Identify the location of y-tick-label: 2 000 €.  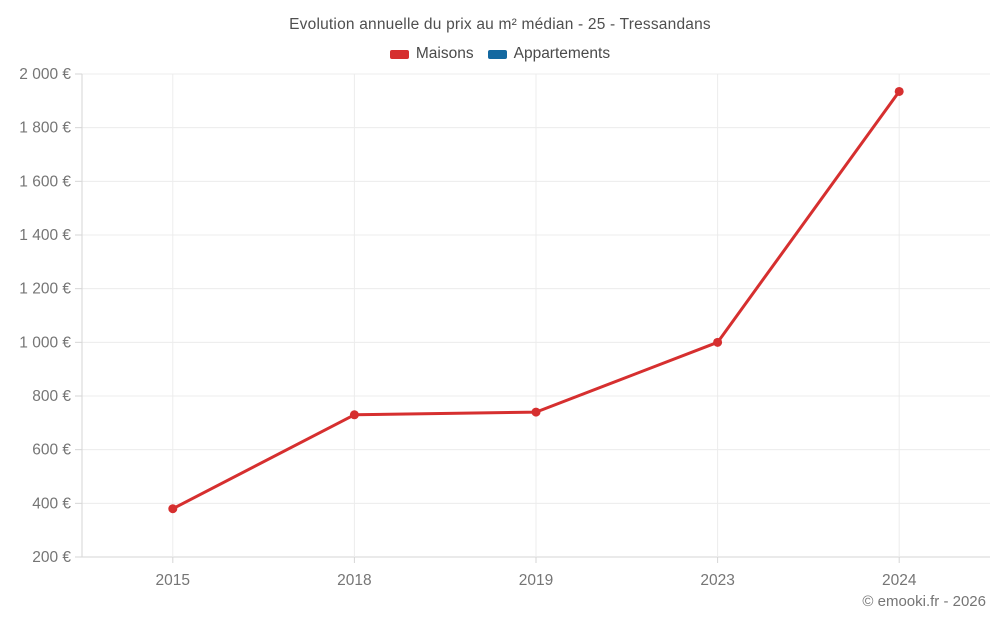
(45, 74).